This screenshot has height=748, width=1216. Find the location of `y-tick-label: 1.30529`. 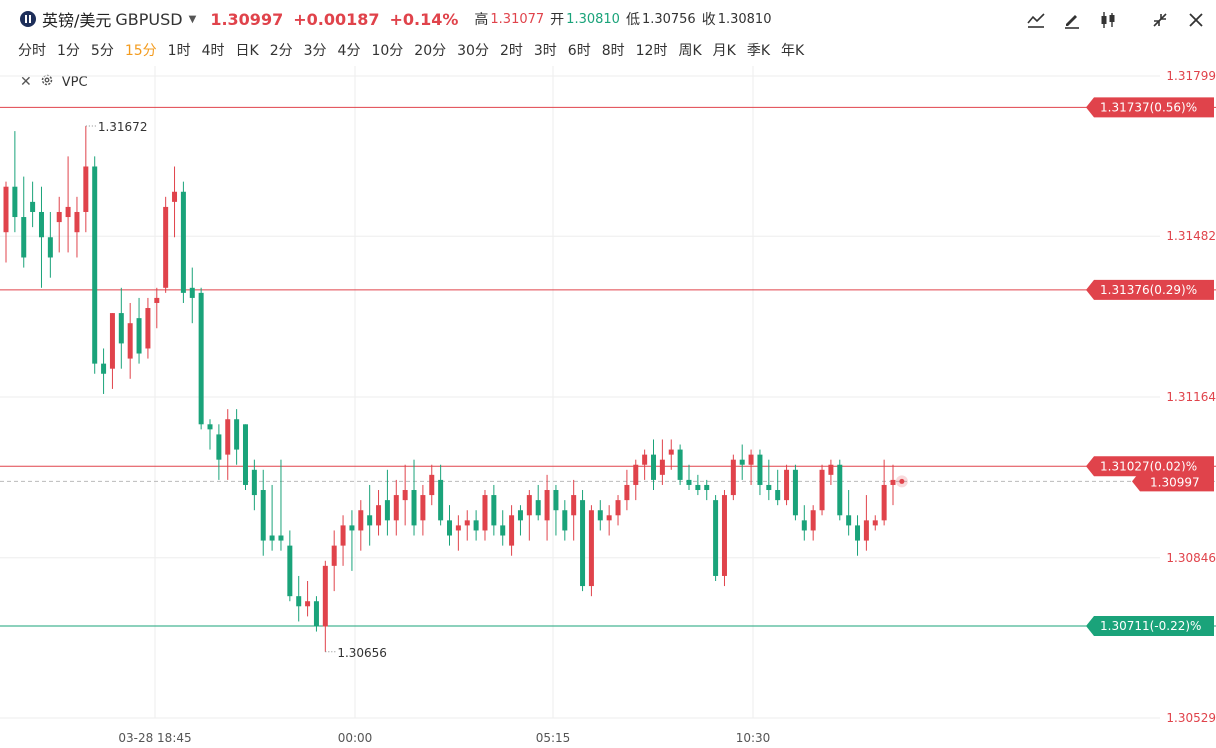

y-tick-label: 1.30529 is located at coordinates (1191, 718).